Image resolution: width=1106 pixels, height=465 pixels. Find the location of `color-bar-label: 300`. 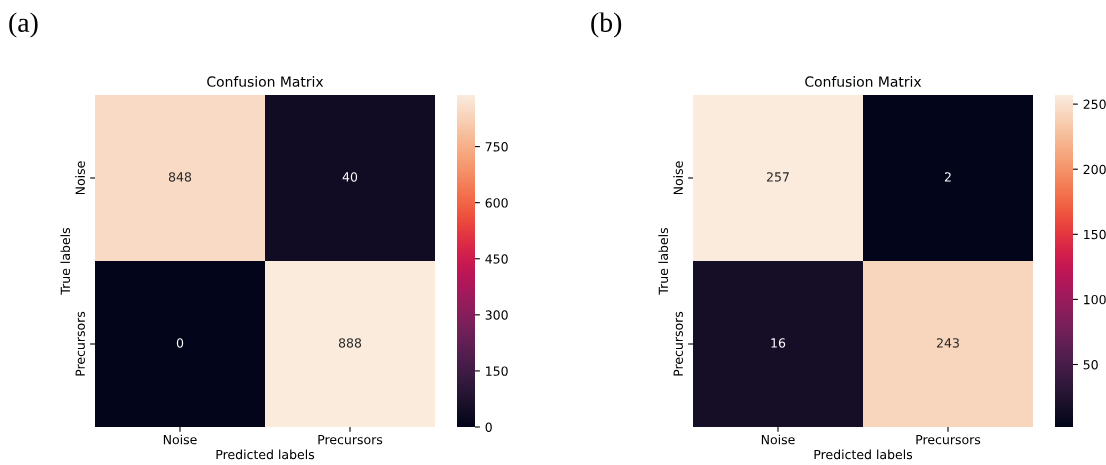

color-bar-label: 300 is located at coordinates (496, 315).